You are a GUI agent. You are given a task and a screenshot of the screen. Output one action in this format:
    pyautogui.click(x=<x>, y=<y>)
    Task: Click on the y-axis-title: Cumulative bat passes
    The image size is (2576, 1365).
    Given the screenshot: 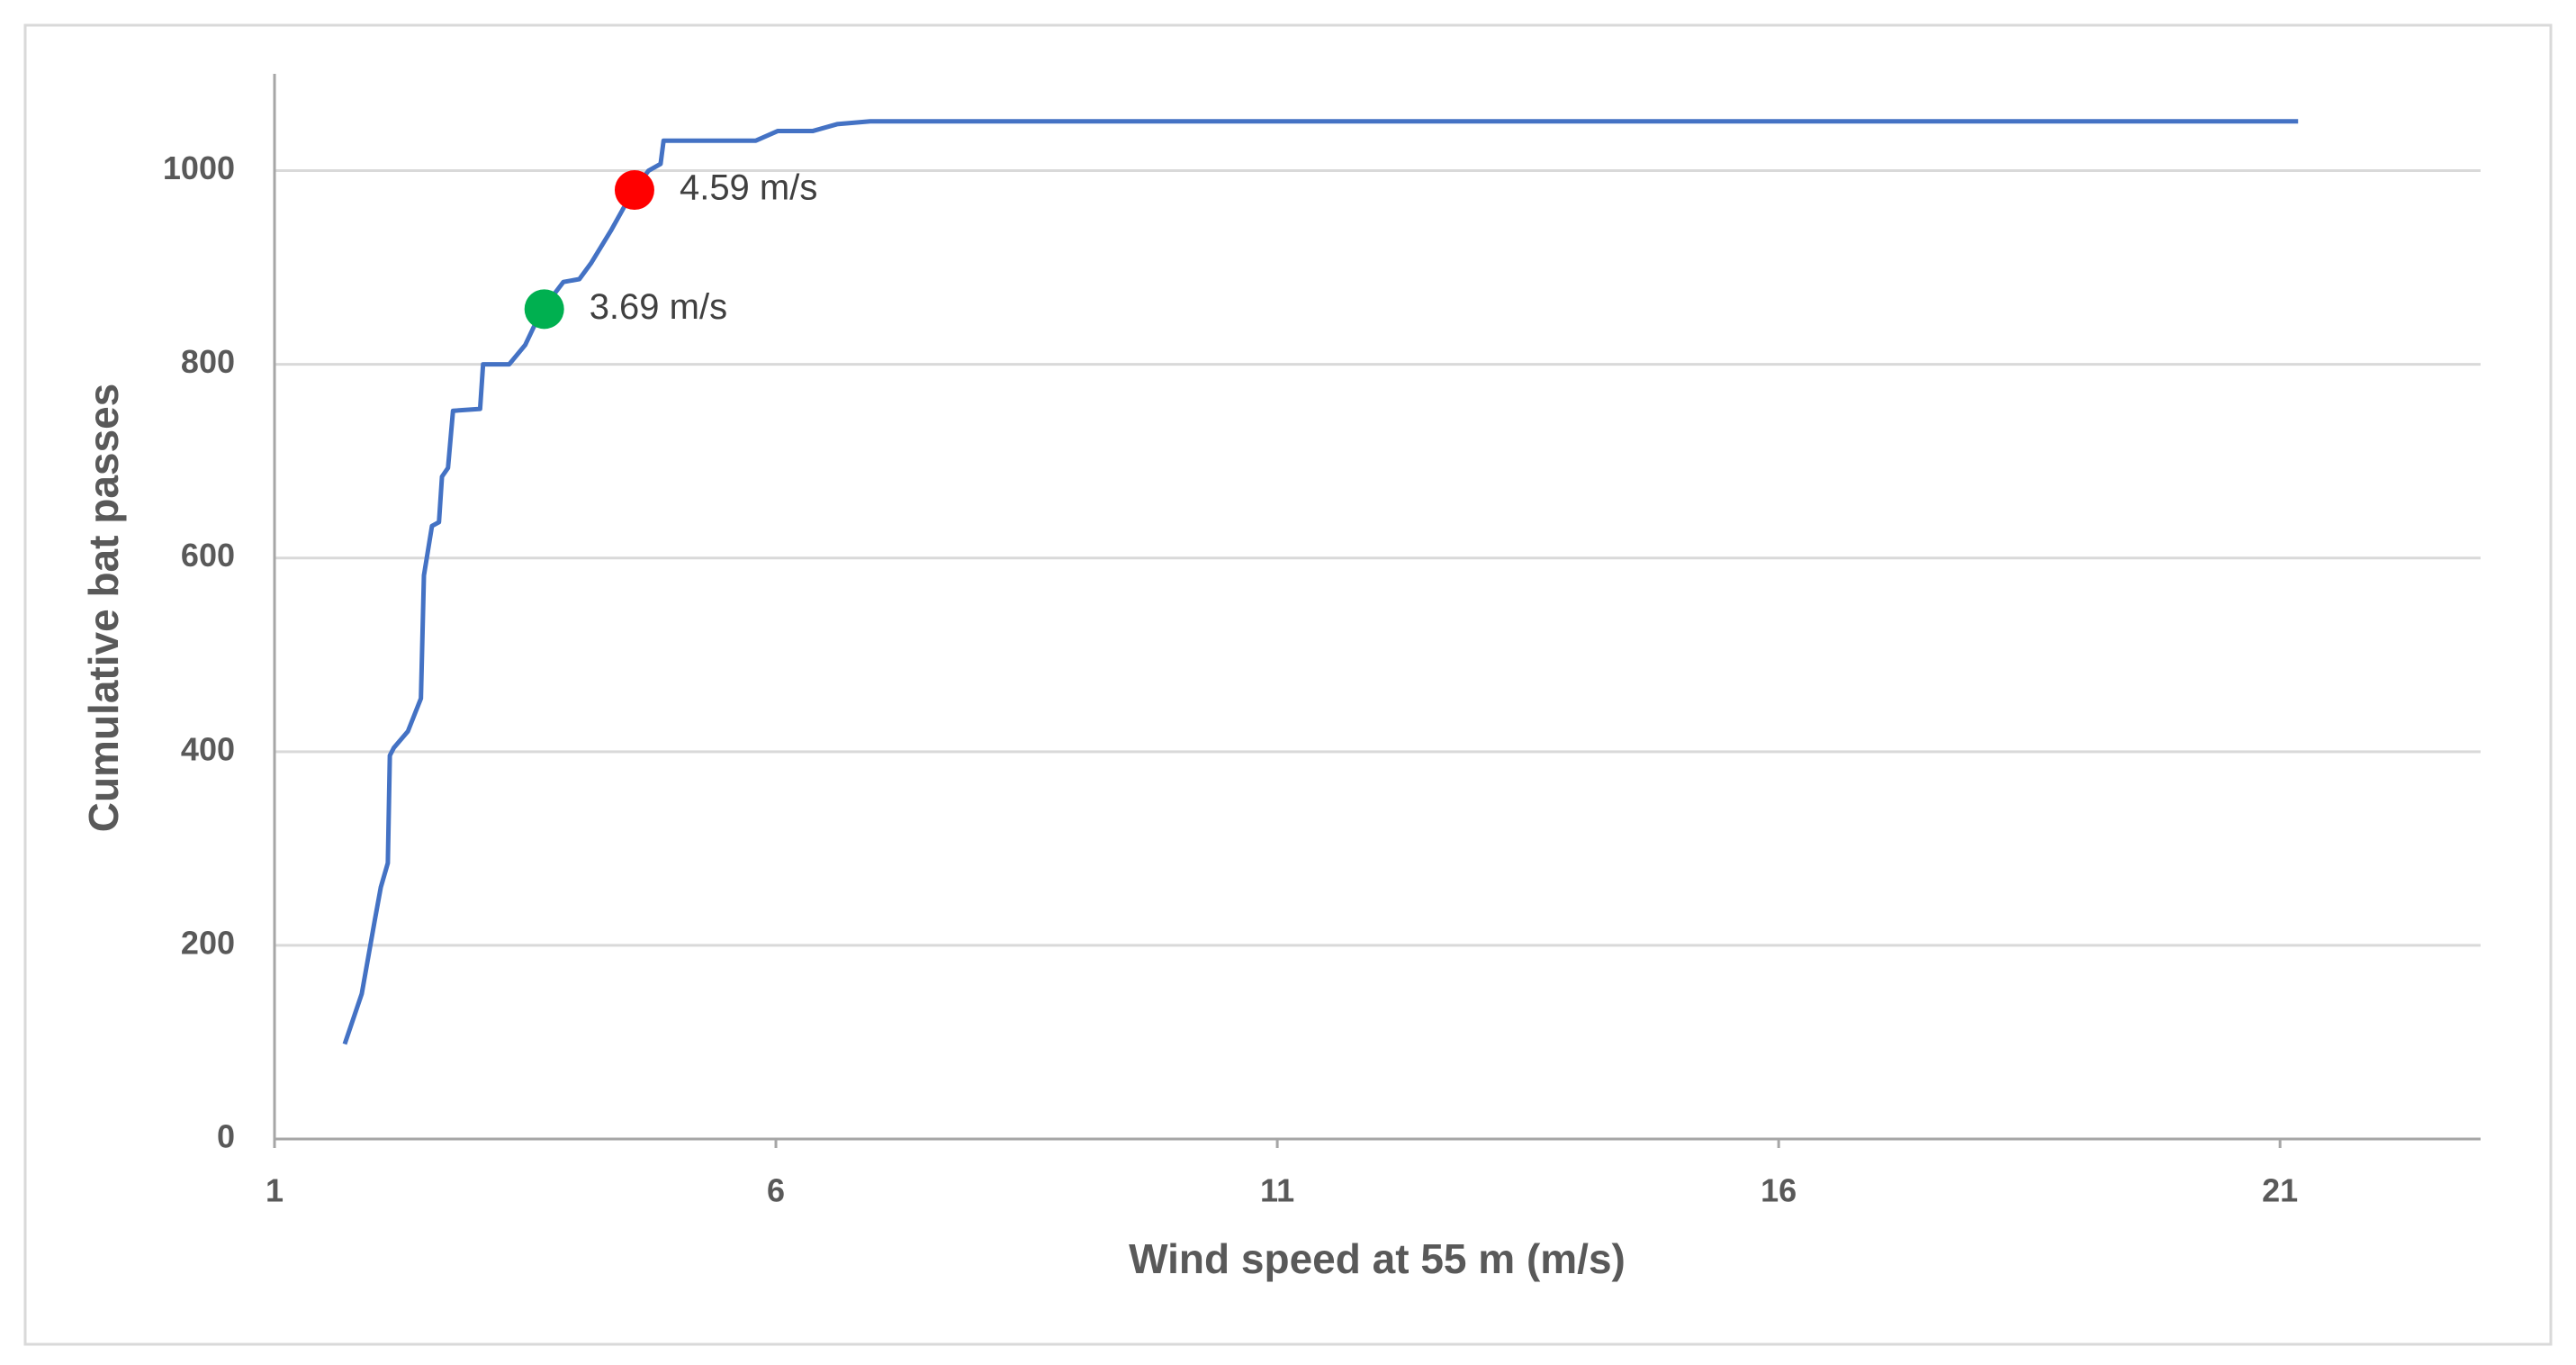 What is the action you would take?
    pyautogui.click(x=103, y=608)
    